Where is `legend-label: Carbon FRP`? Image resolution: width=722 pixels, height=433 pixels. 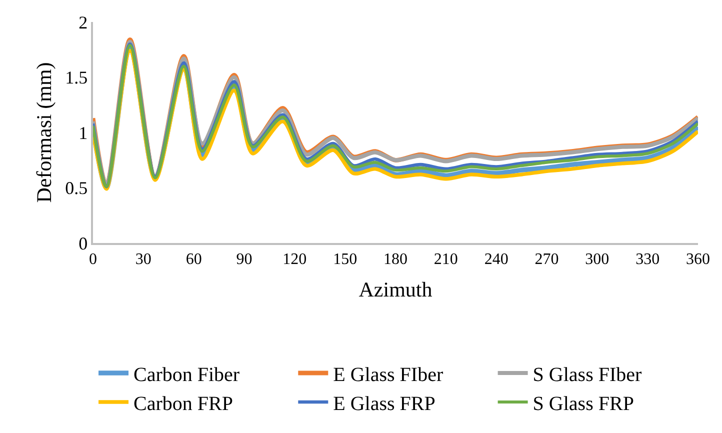 legend-label: Carbon FRP is located at coordinates (183, 403).